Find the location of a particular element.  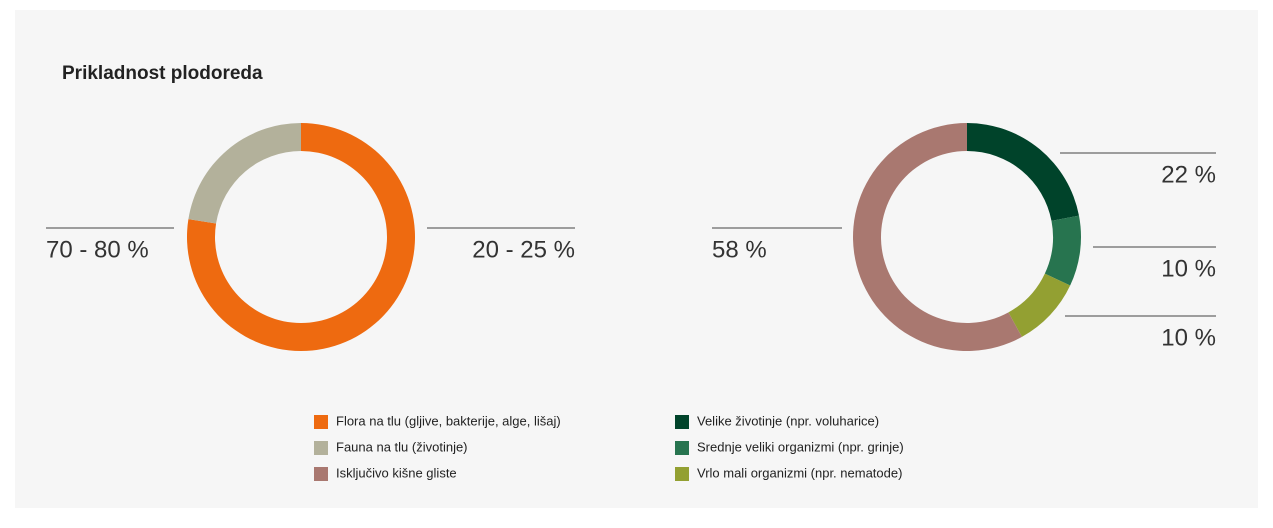

title: Prikladnost plodoreda is located at coordinates (162, 73).